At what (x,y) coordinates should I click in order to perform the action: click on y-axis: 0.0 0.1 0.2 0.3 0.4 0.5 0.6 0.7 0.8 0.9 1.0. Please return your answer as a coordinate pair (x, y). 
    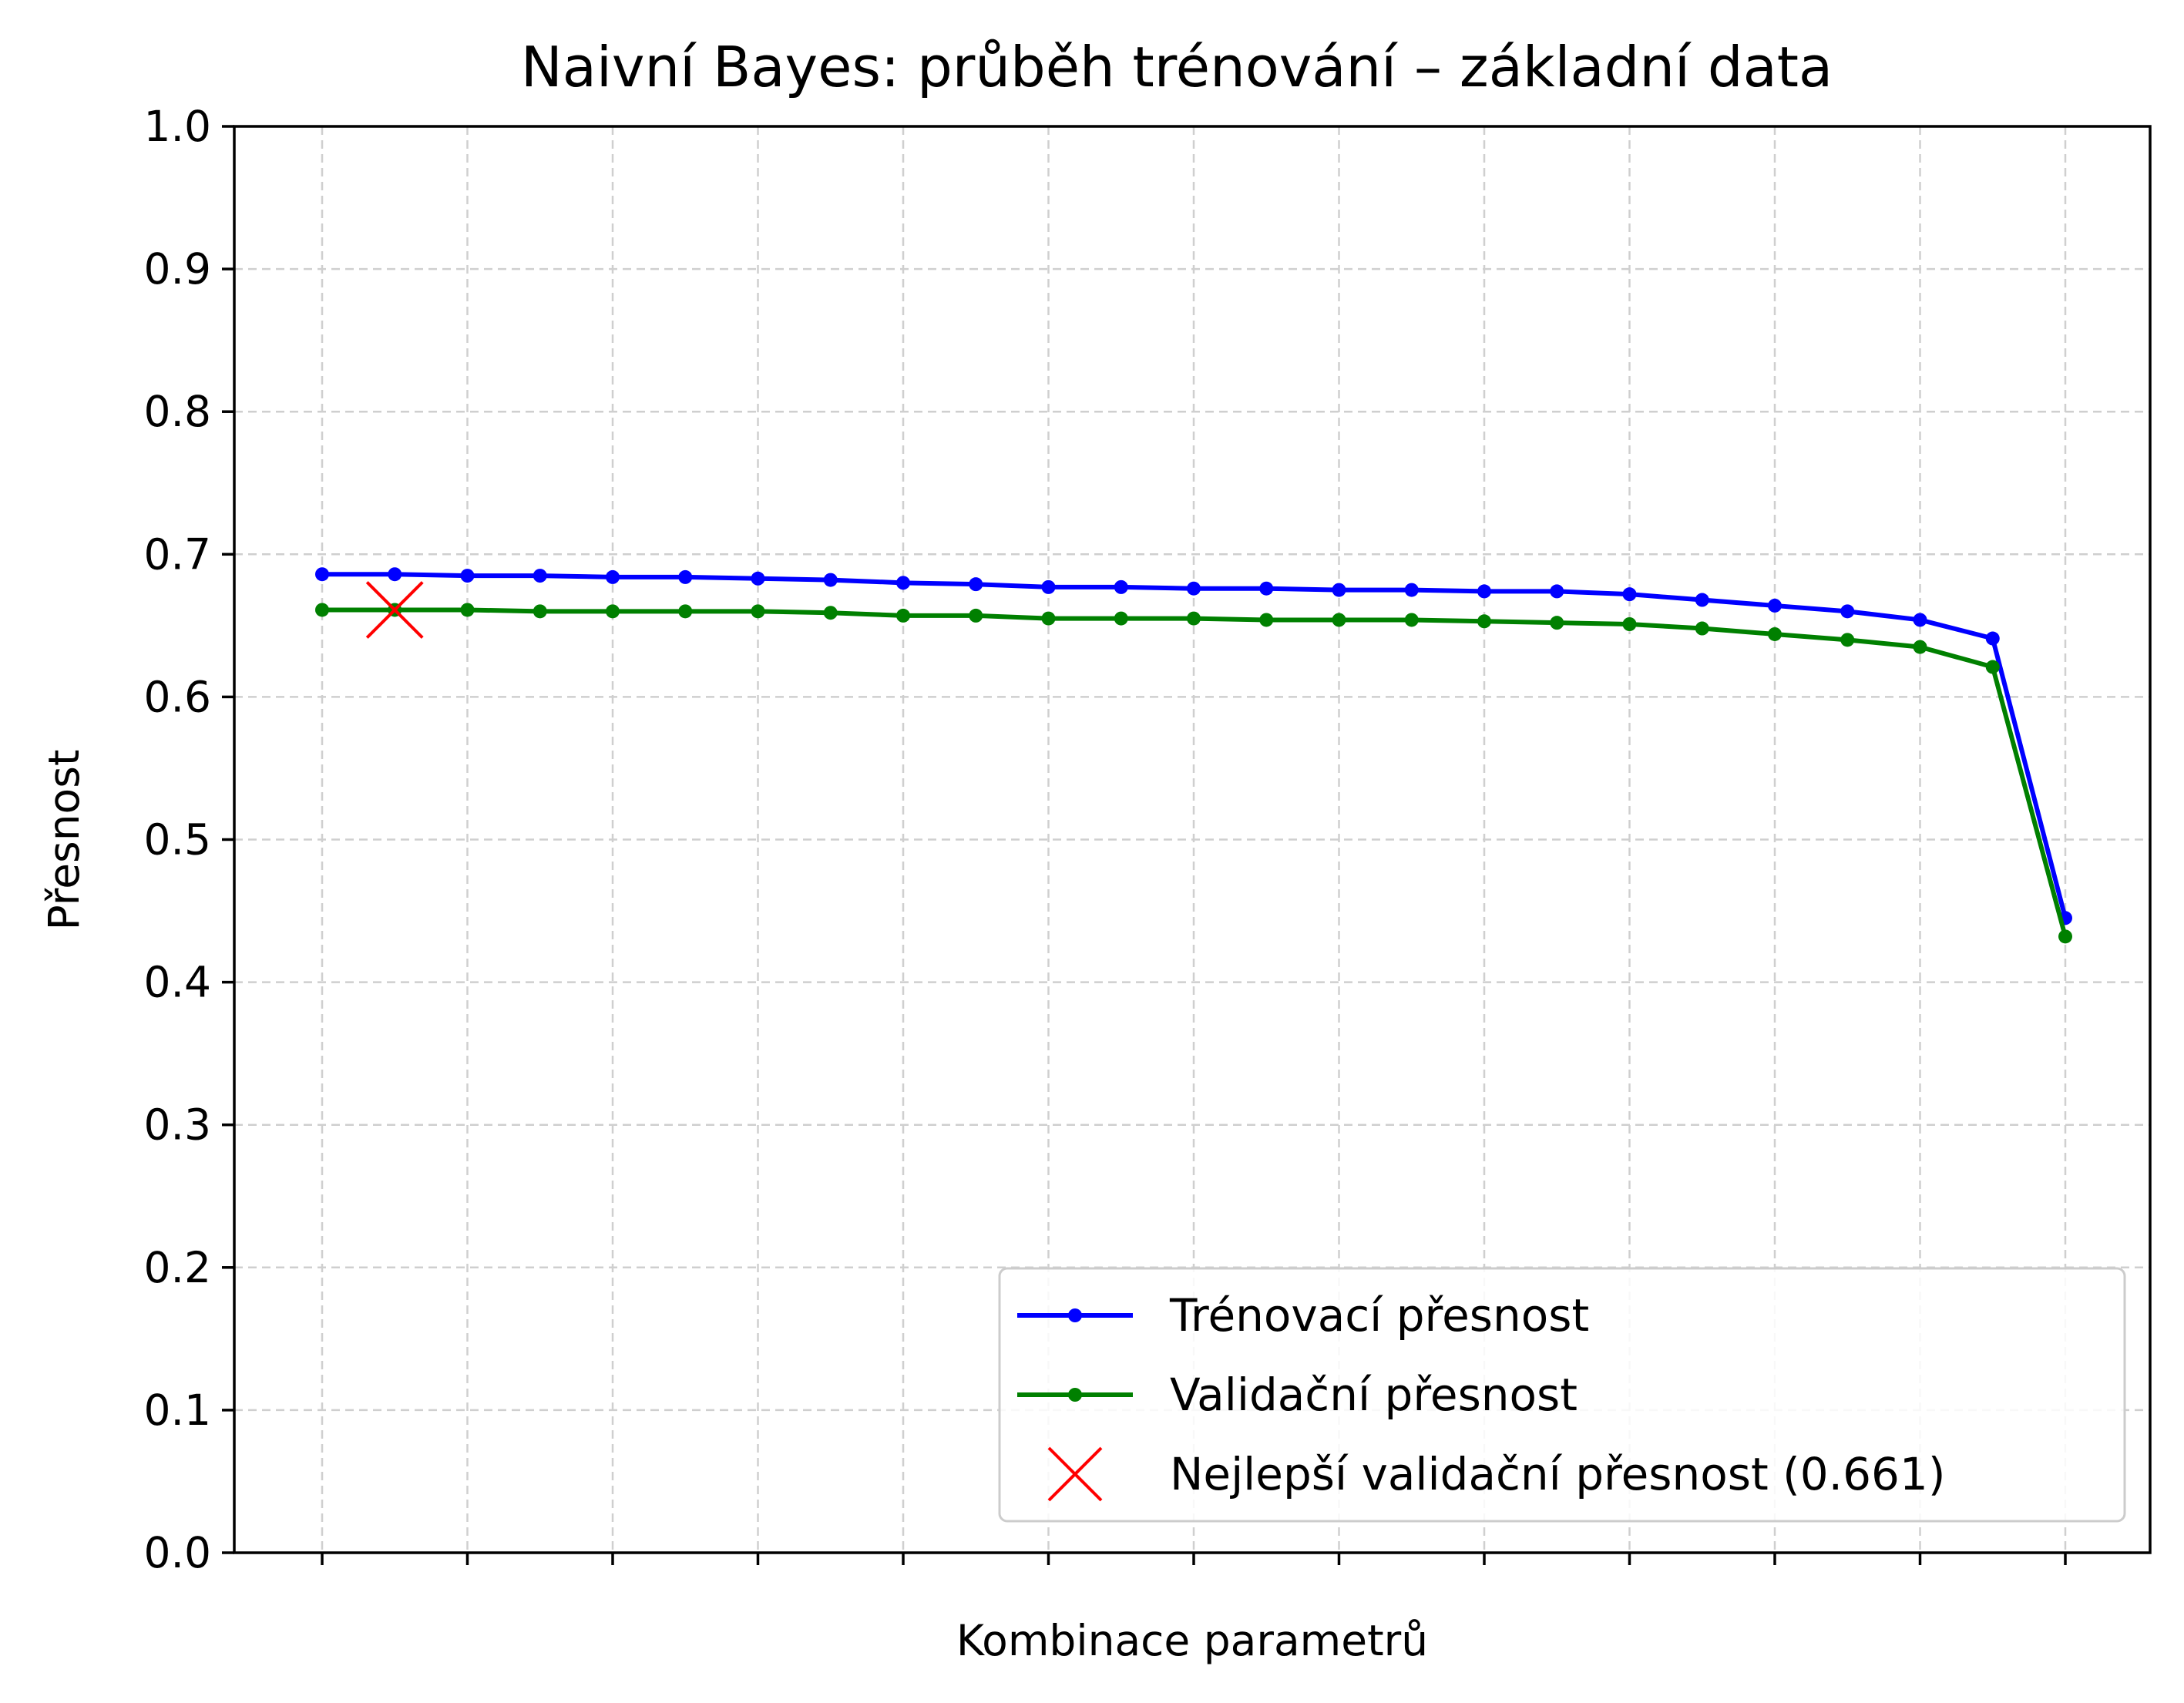
    Looking at the image, I should click on (189, 839).